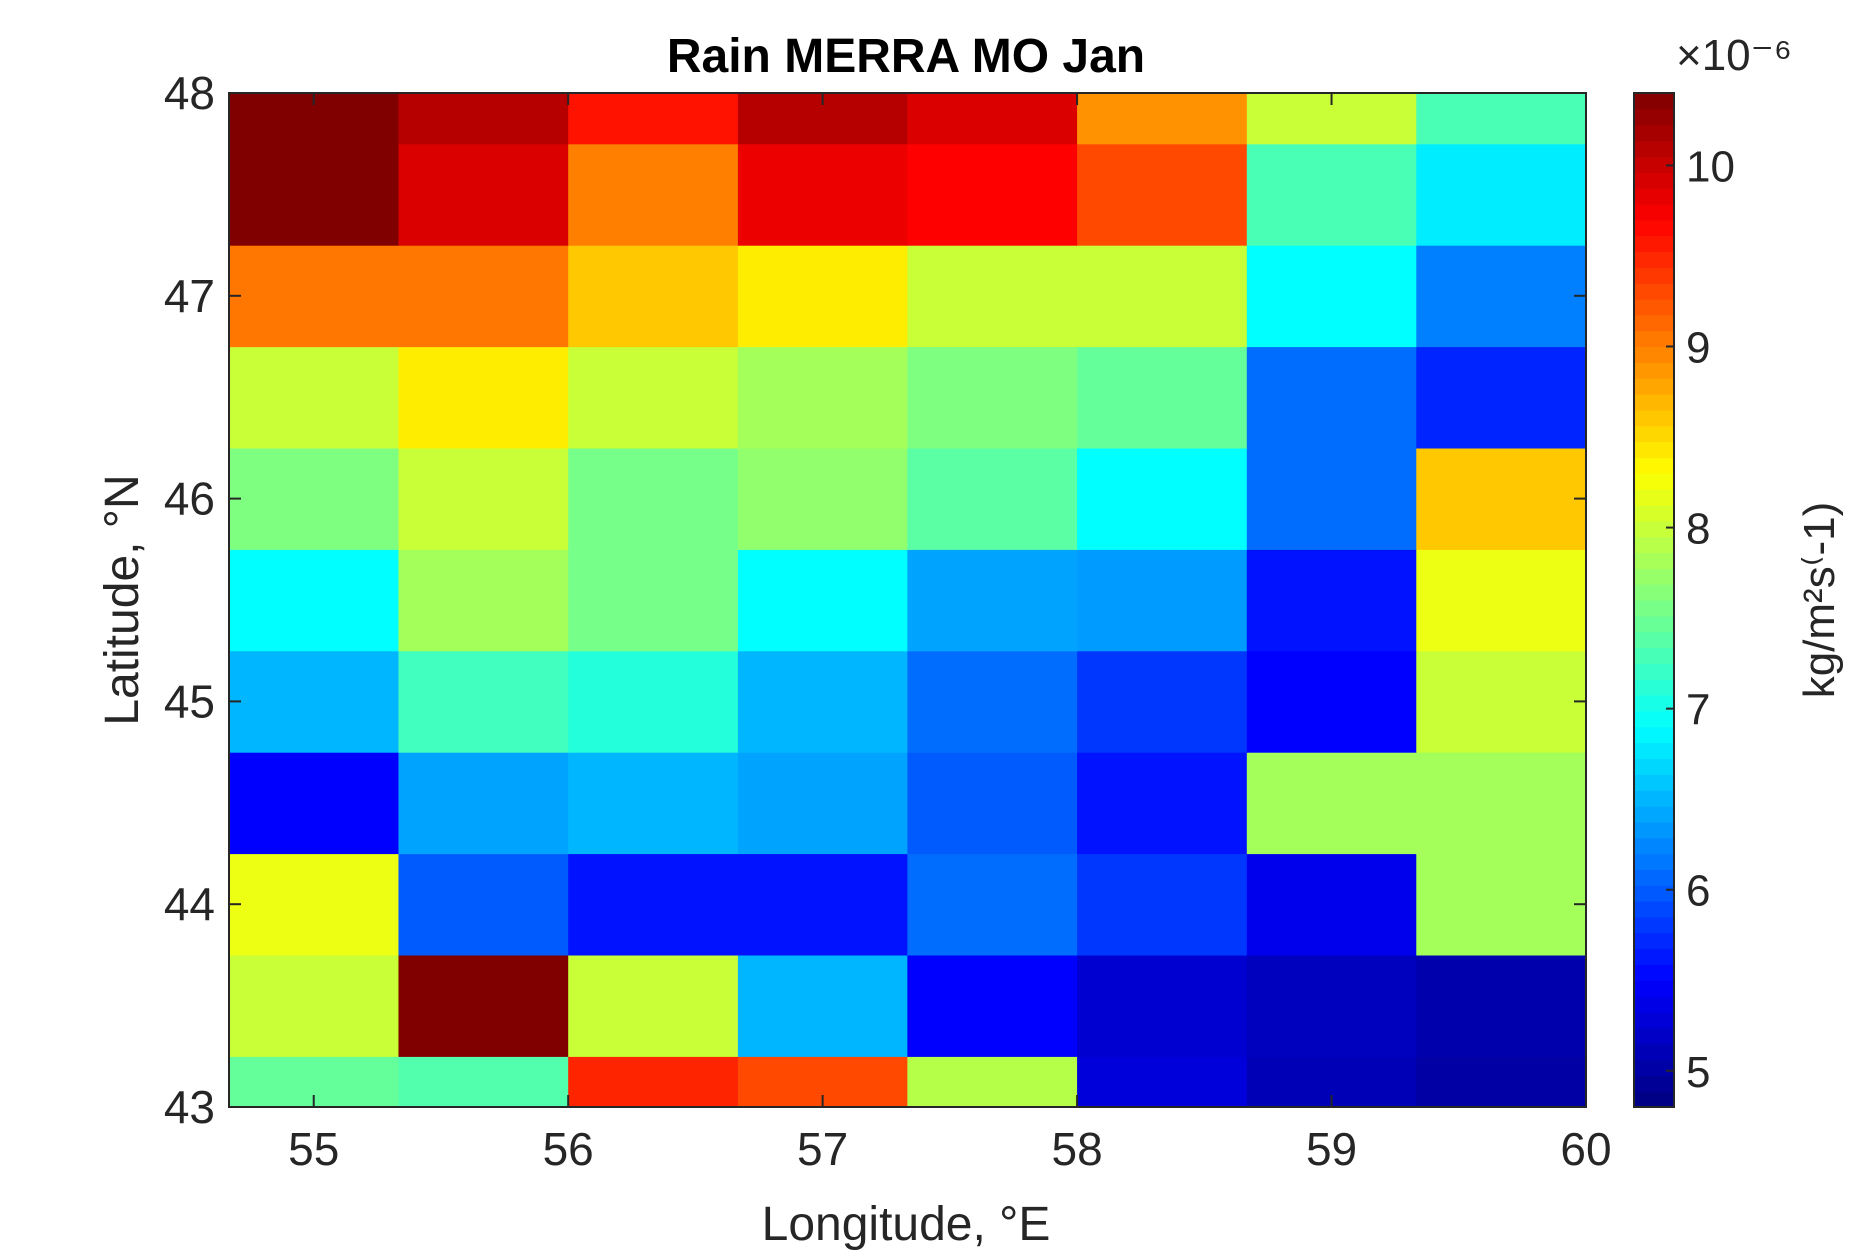 The height and width of the screenshot is (1250, 1875). Describe the element at coordinates (1698, 1072) in the screenshot. I see `colorbar-tick-label: 5` at that location.